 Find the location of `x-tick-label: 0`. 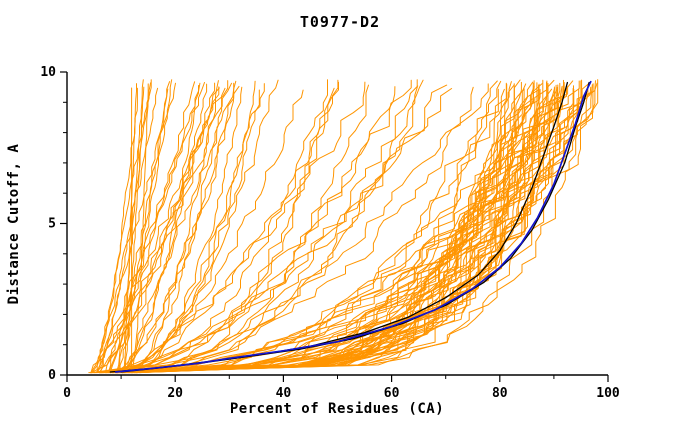

x-tick-label: 0 is located at coordinates (67, 393).